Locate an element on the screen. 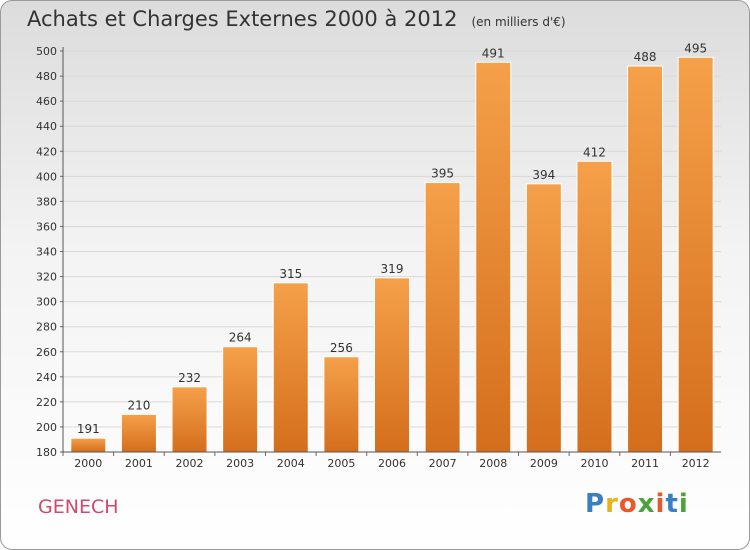 The width and height of the screenshot is (750, 550). value-label-2009: 394 is located at coordinates (543, 175).